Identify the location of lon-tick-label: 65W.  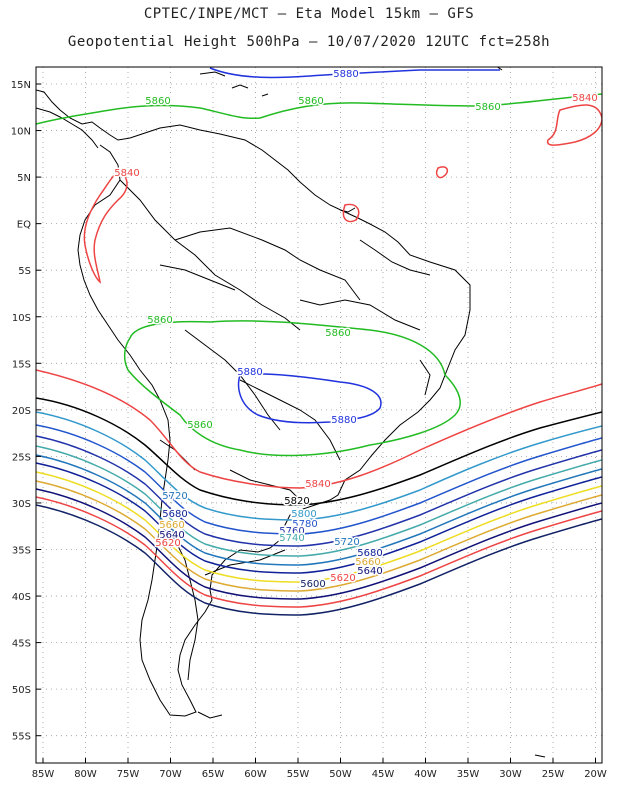
(213, 774).